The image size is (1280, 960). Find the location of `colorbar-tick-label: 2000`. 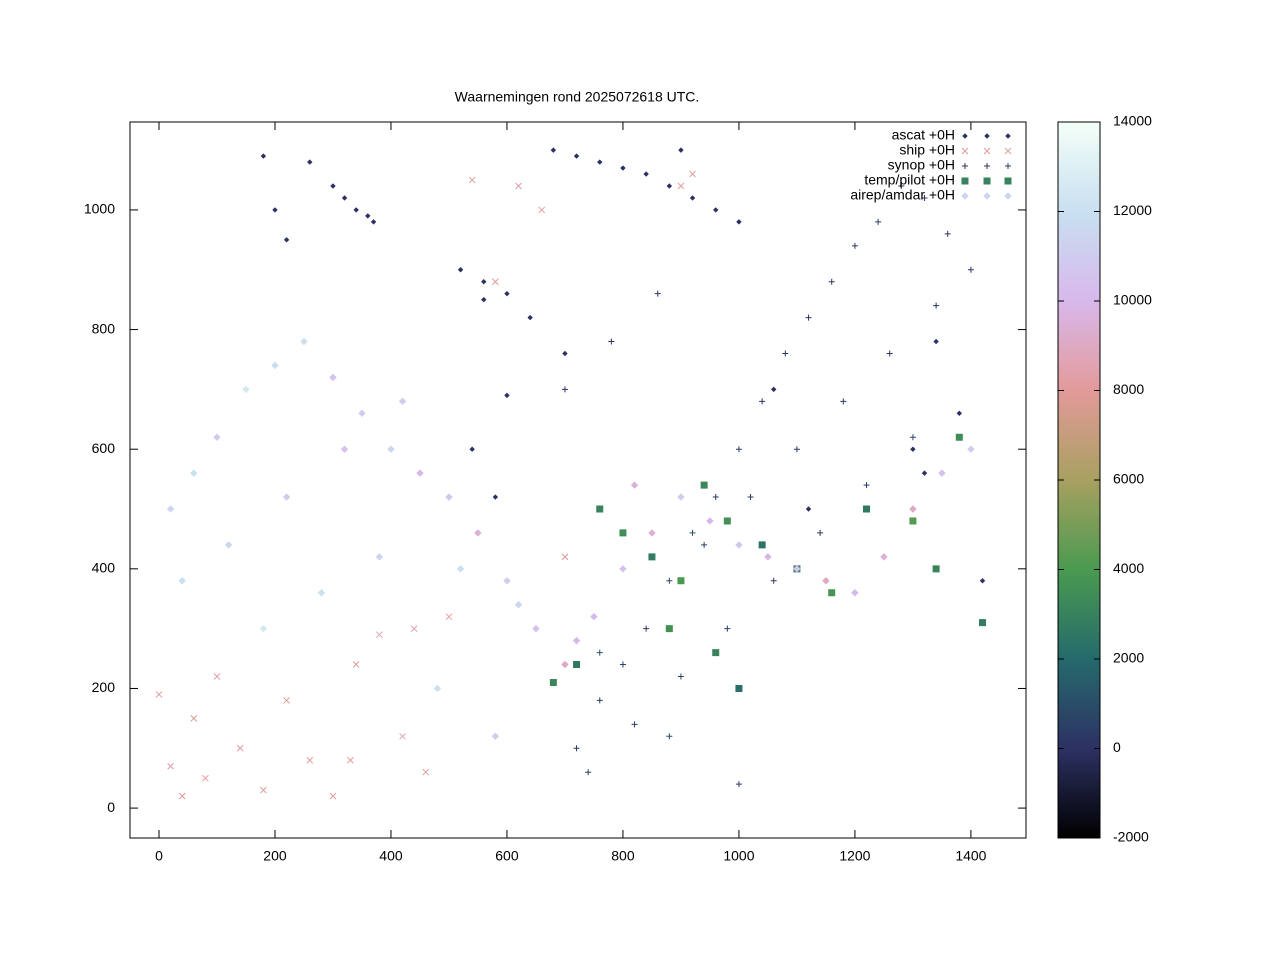

colorbar-tick-label: 2000 is located at coordinates (1128, 658).